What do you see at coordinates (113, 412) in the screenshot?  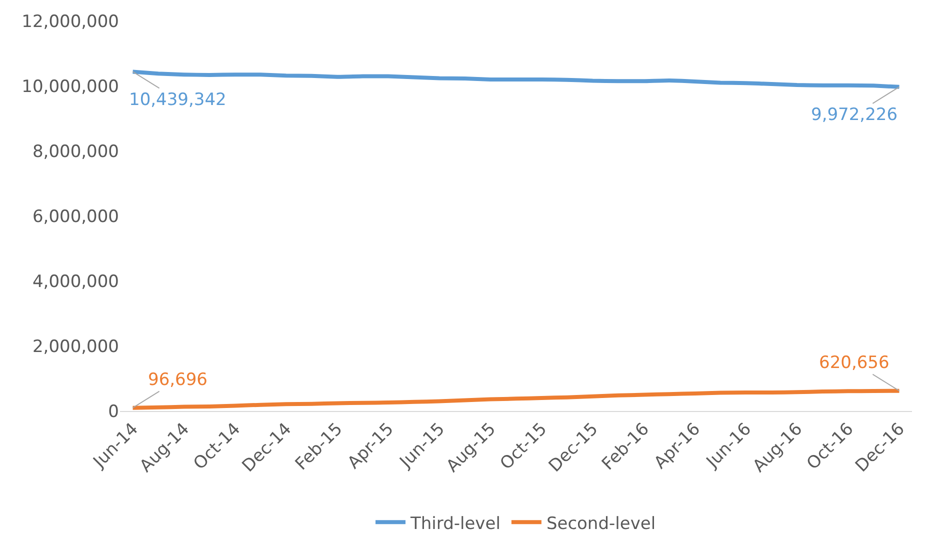 I see `y-tick-label: 0` at bounding box center [113, 412].